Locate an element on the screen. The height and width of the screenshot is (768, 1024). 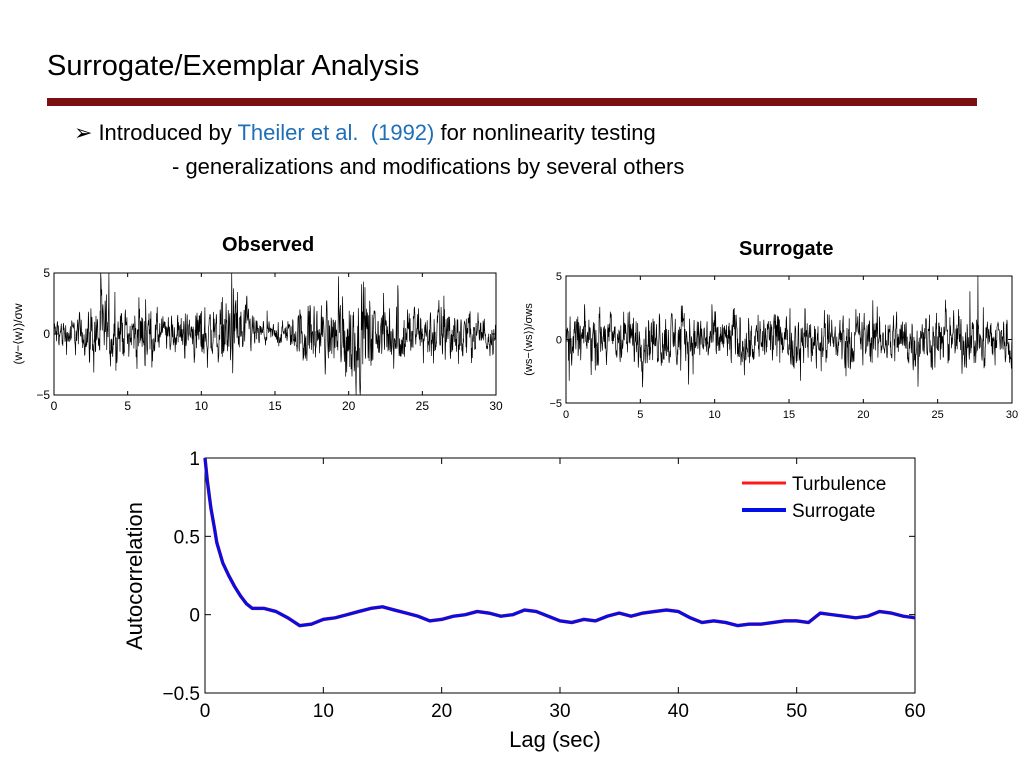
surrogate-xtick-label: 0 is located at coordinates (566, 415).